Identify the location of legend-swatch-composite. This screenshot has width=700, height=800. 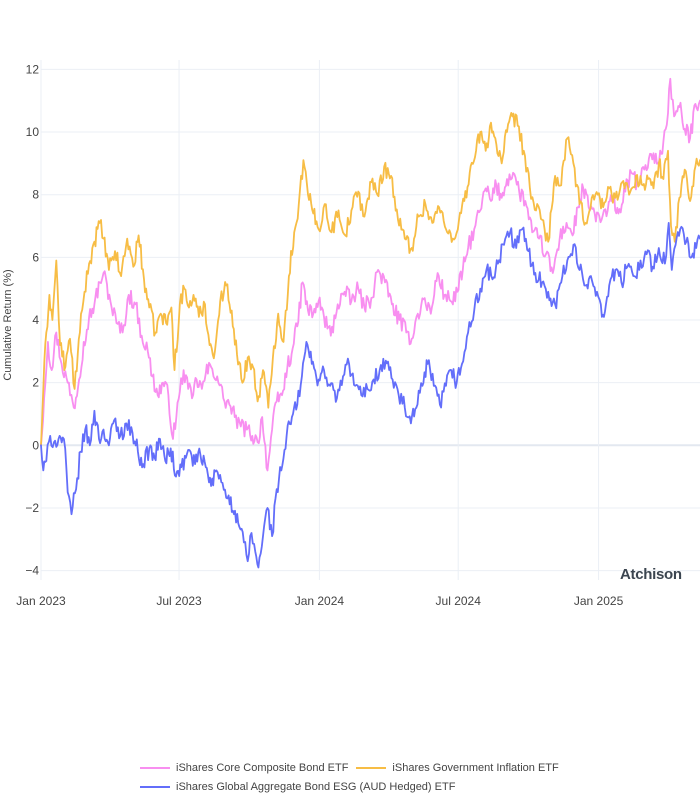
(155, 767).